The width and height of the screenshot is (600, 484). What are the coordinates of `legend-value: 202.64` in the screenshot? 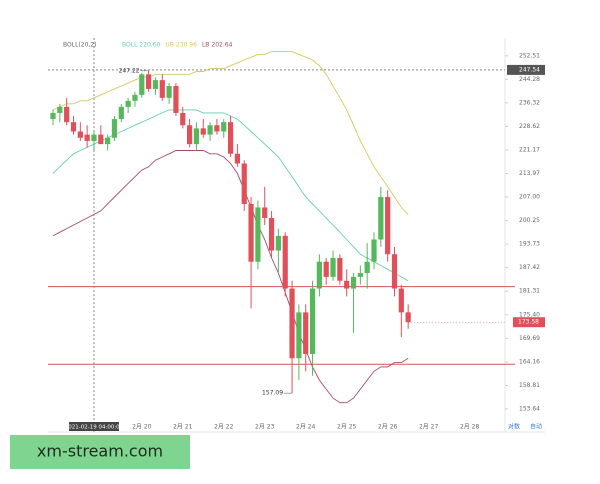 It's located at (221, 45).